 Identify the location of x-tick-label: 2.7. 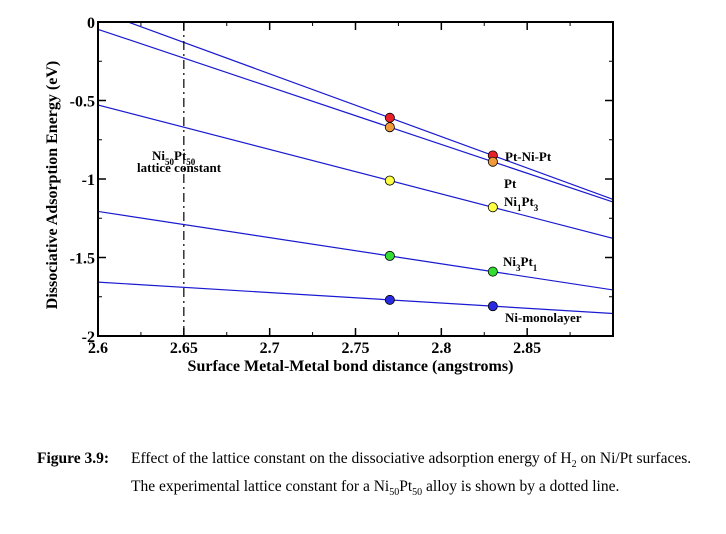
(270, 348).